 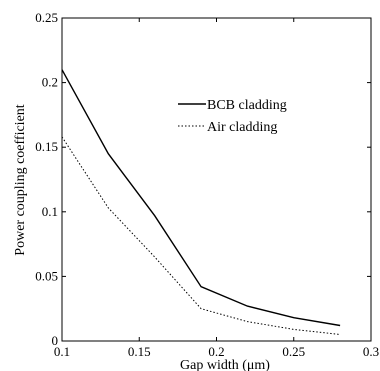 What do you see at coordinates (293, 351) in the screenshot?
I see `x-tick-label: 0.25` at bounding box center [293, 351].